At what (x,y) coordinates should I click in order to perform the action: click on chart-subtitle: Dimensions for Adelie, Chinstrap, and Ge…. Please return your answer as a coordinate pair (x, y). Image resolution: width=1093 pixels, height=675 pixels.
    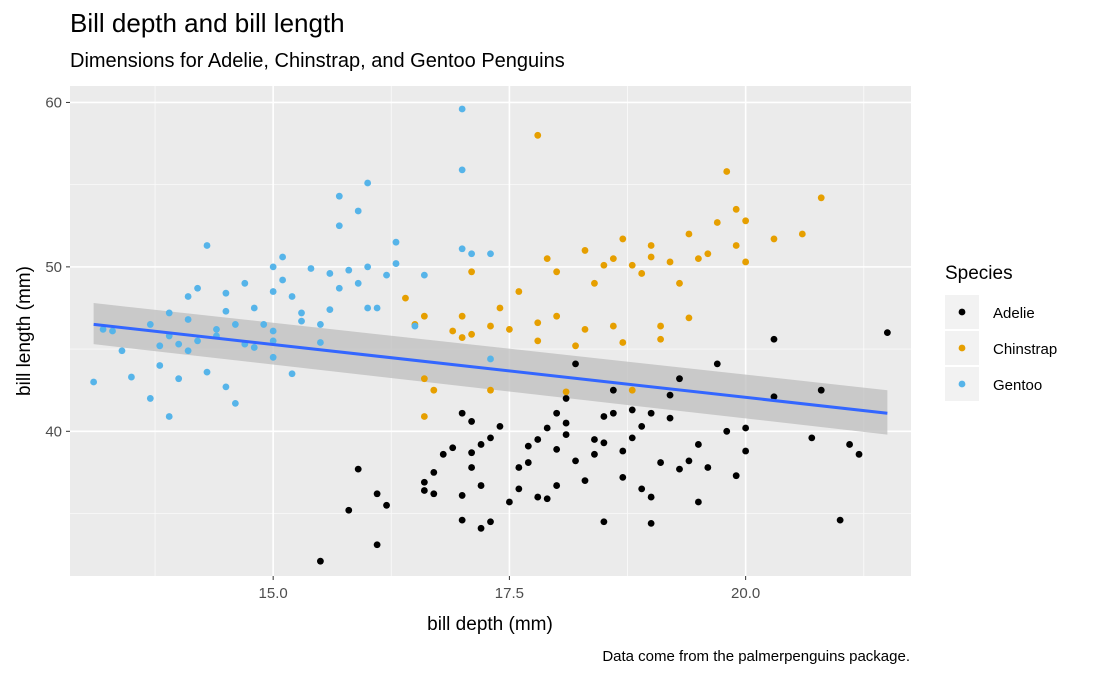
    Looking at the image, I should click on (317, 61).